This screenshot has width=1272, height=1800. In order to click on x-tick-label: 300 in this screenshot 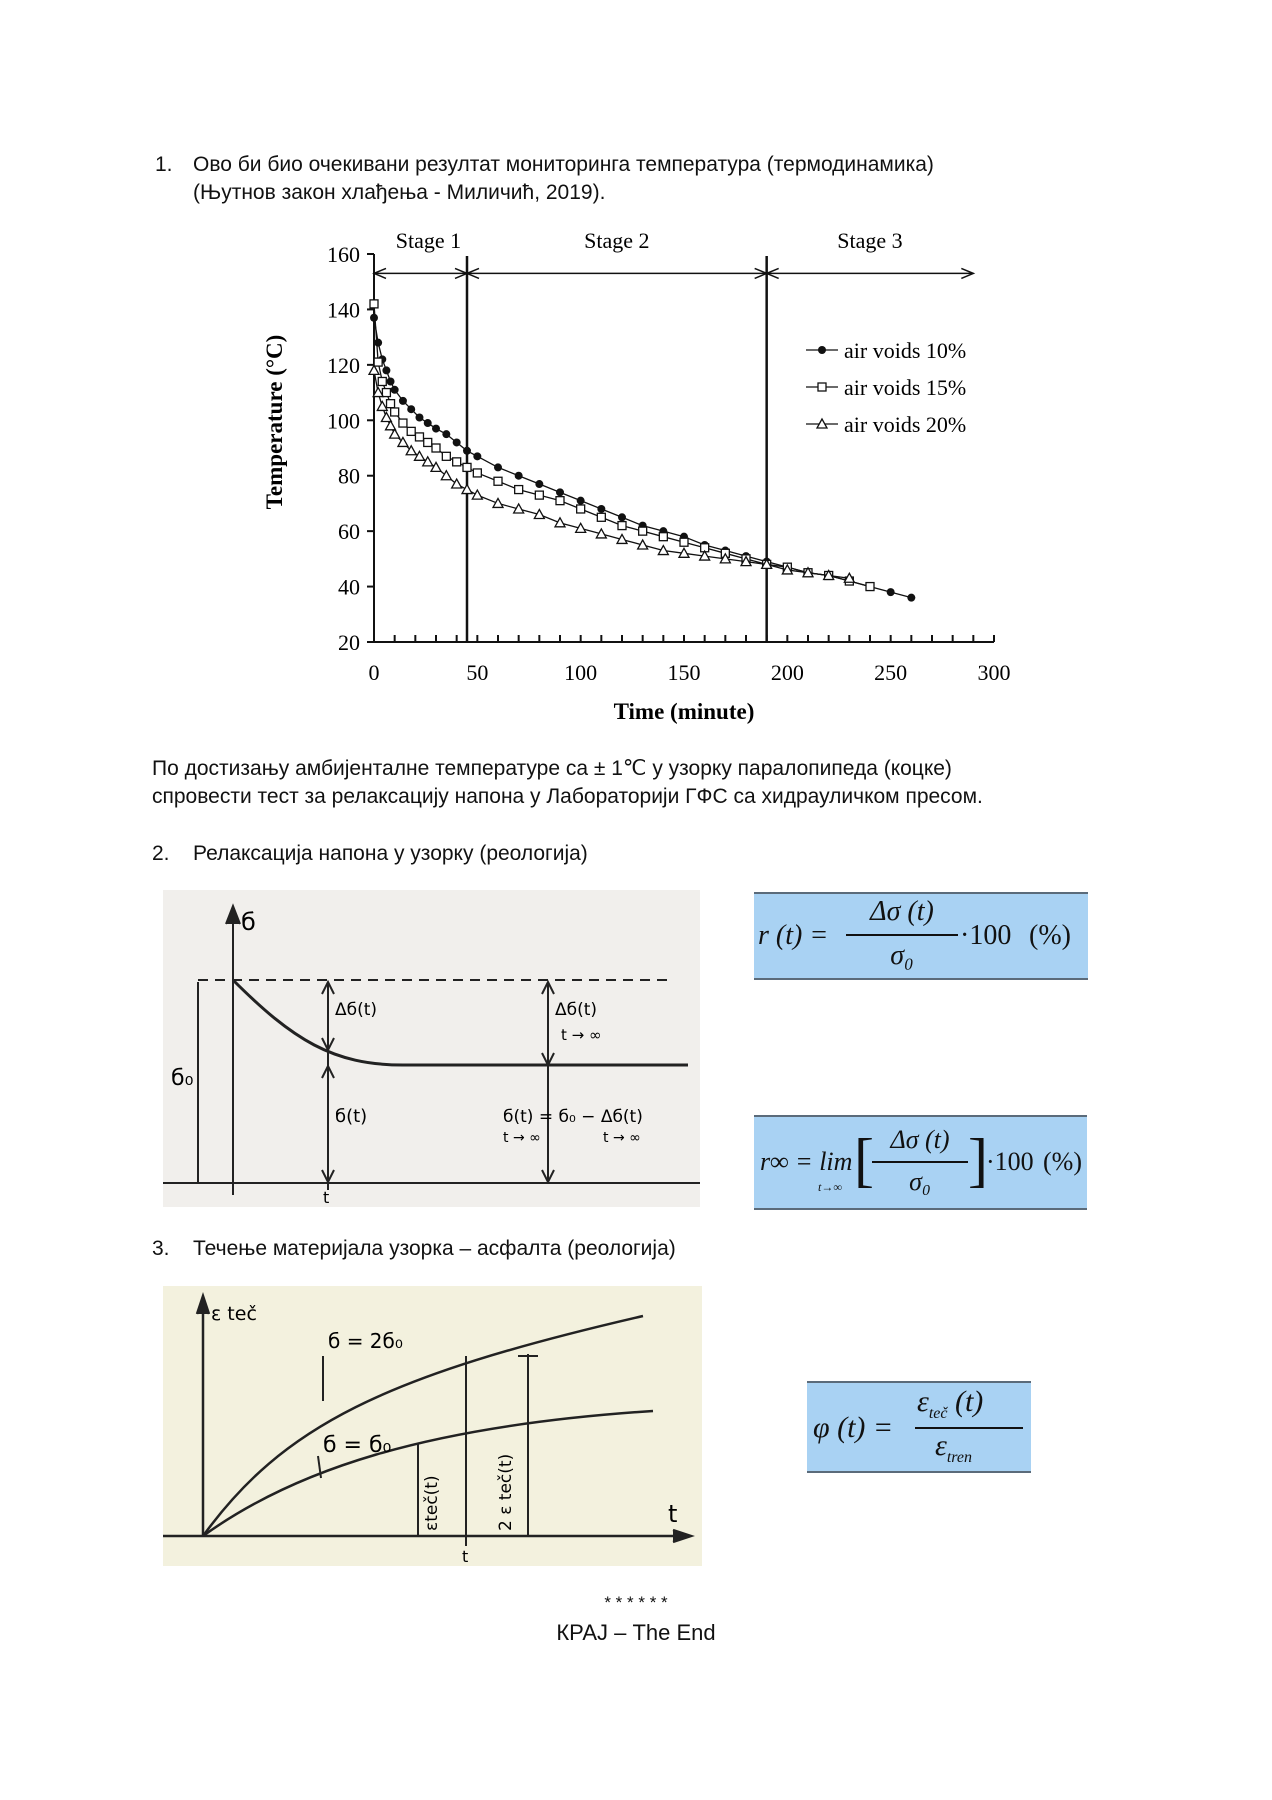, I will do `click(994, 672)`.